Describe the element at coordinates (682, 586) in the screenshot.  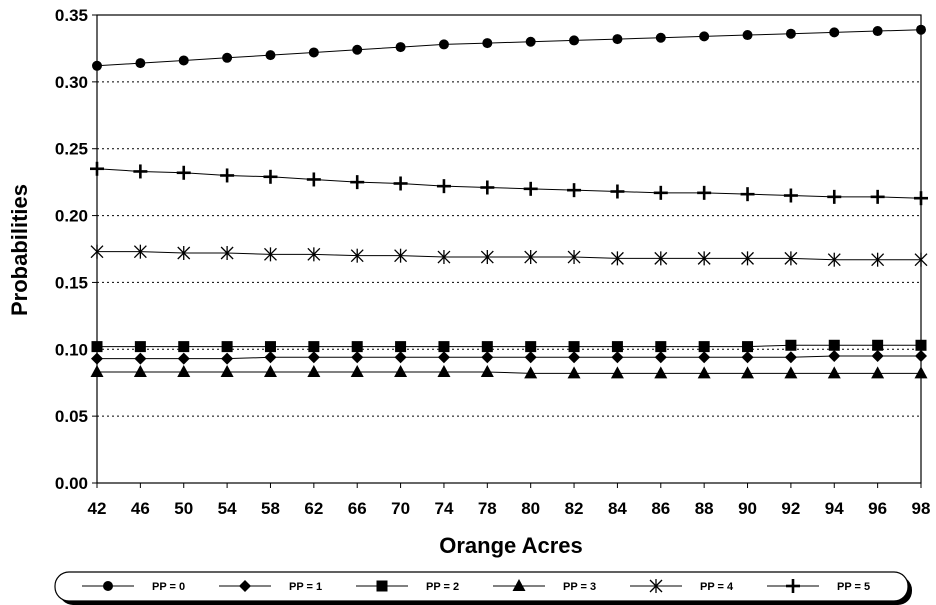
I see `legend-item: PP = 4` at that location.